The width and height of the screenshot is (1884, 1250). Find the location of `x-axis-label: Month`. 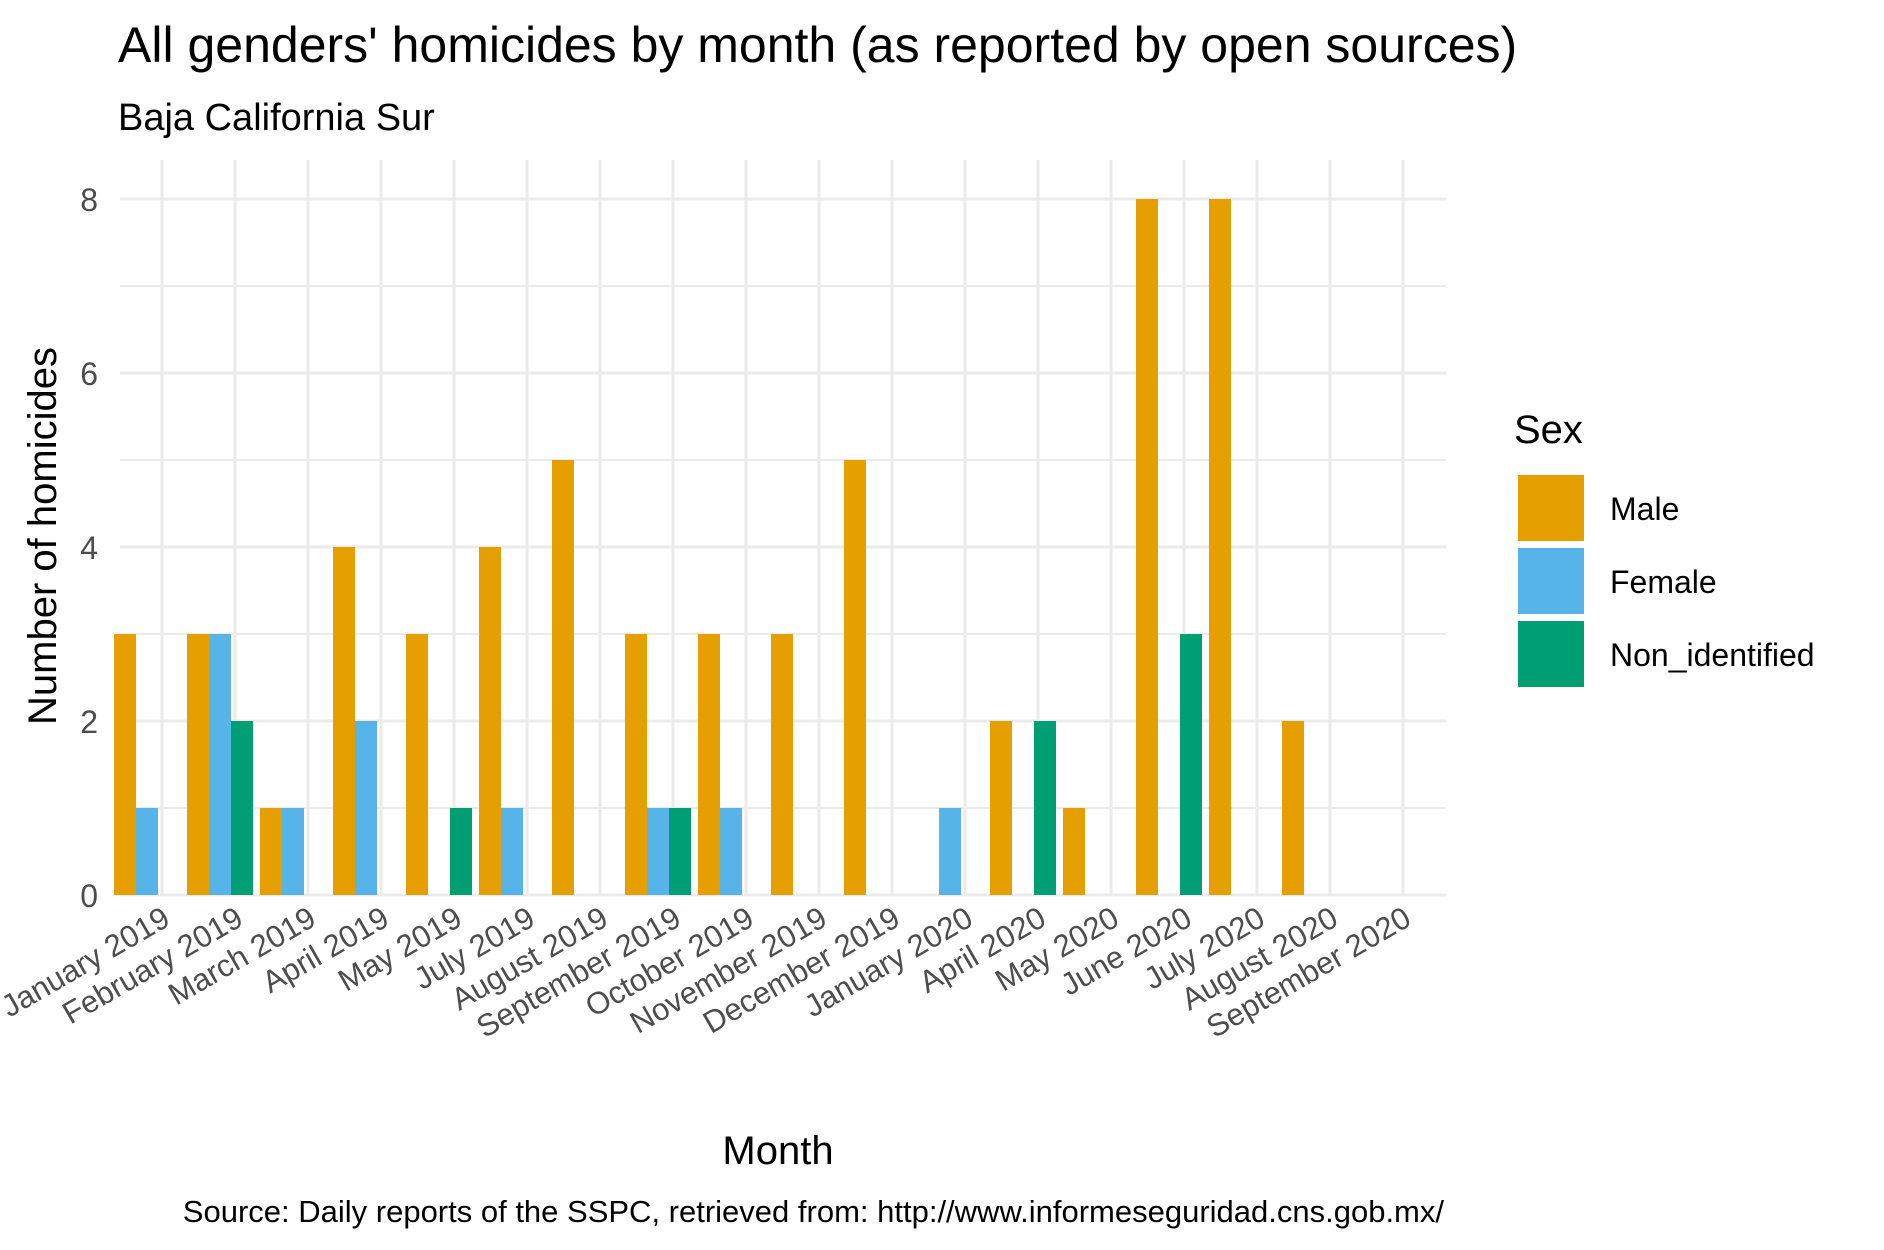

x-axis-label: Month is located at coordinates (777, 1151).